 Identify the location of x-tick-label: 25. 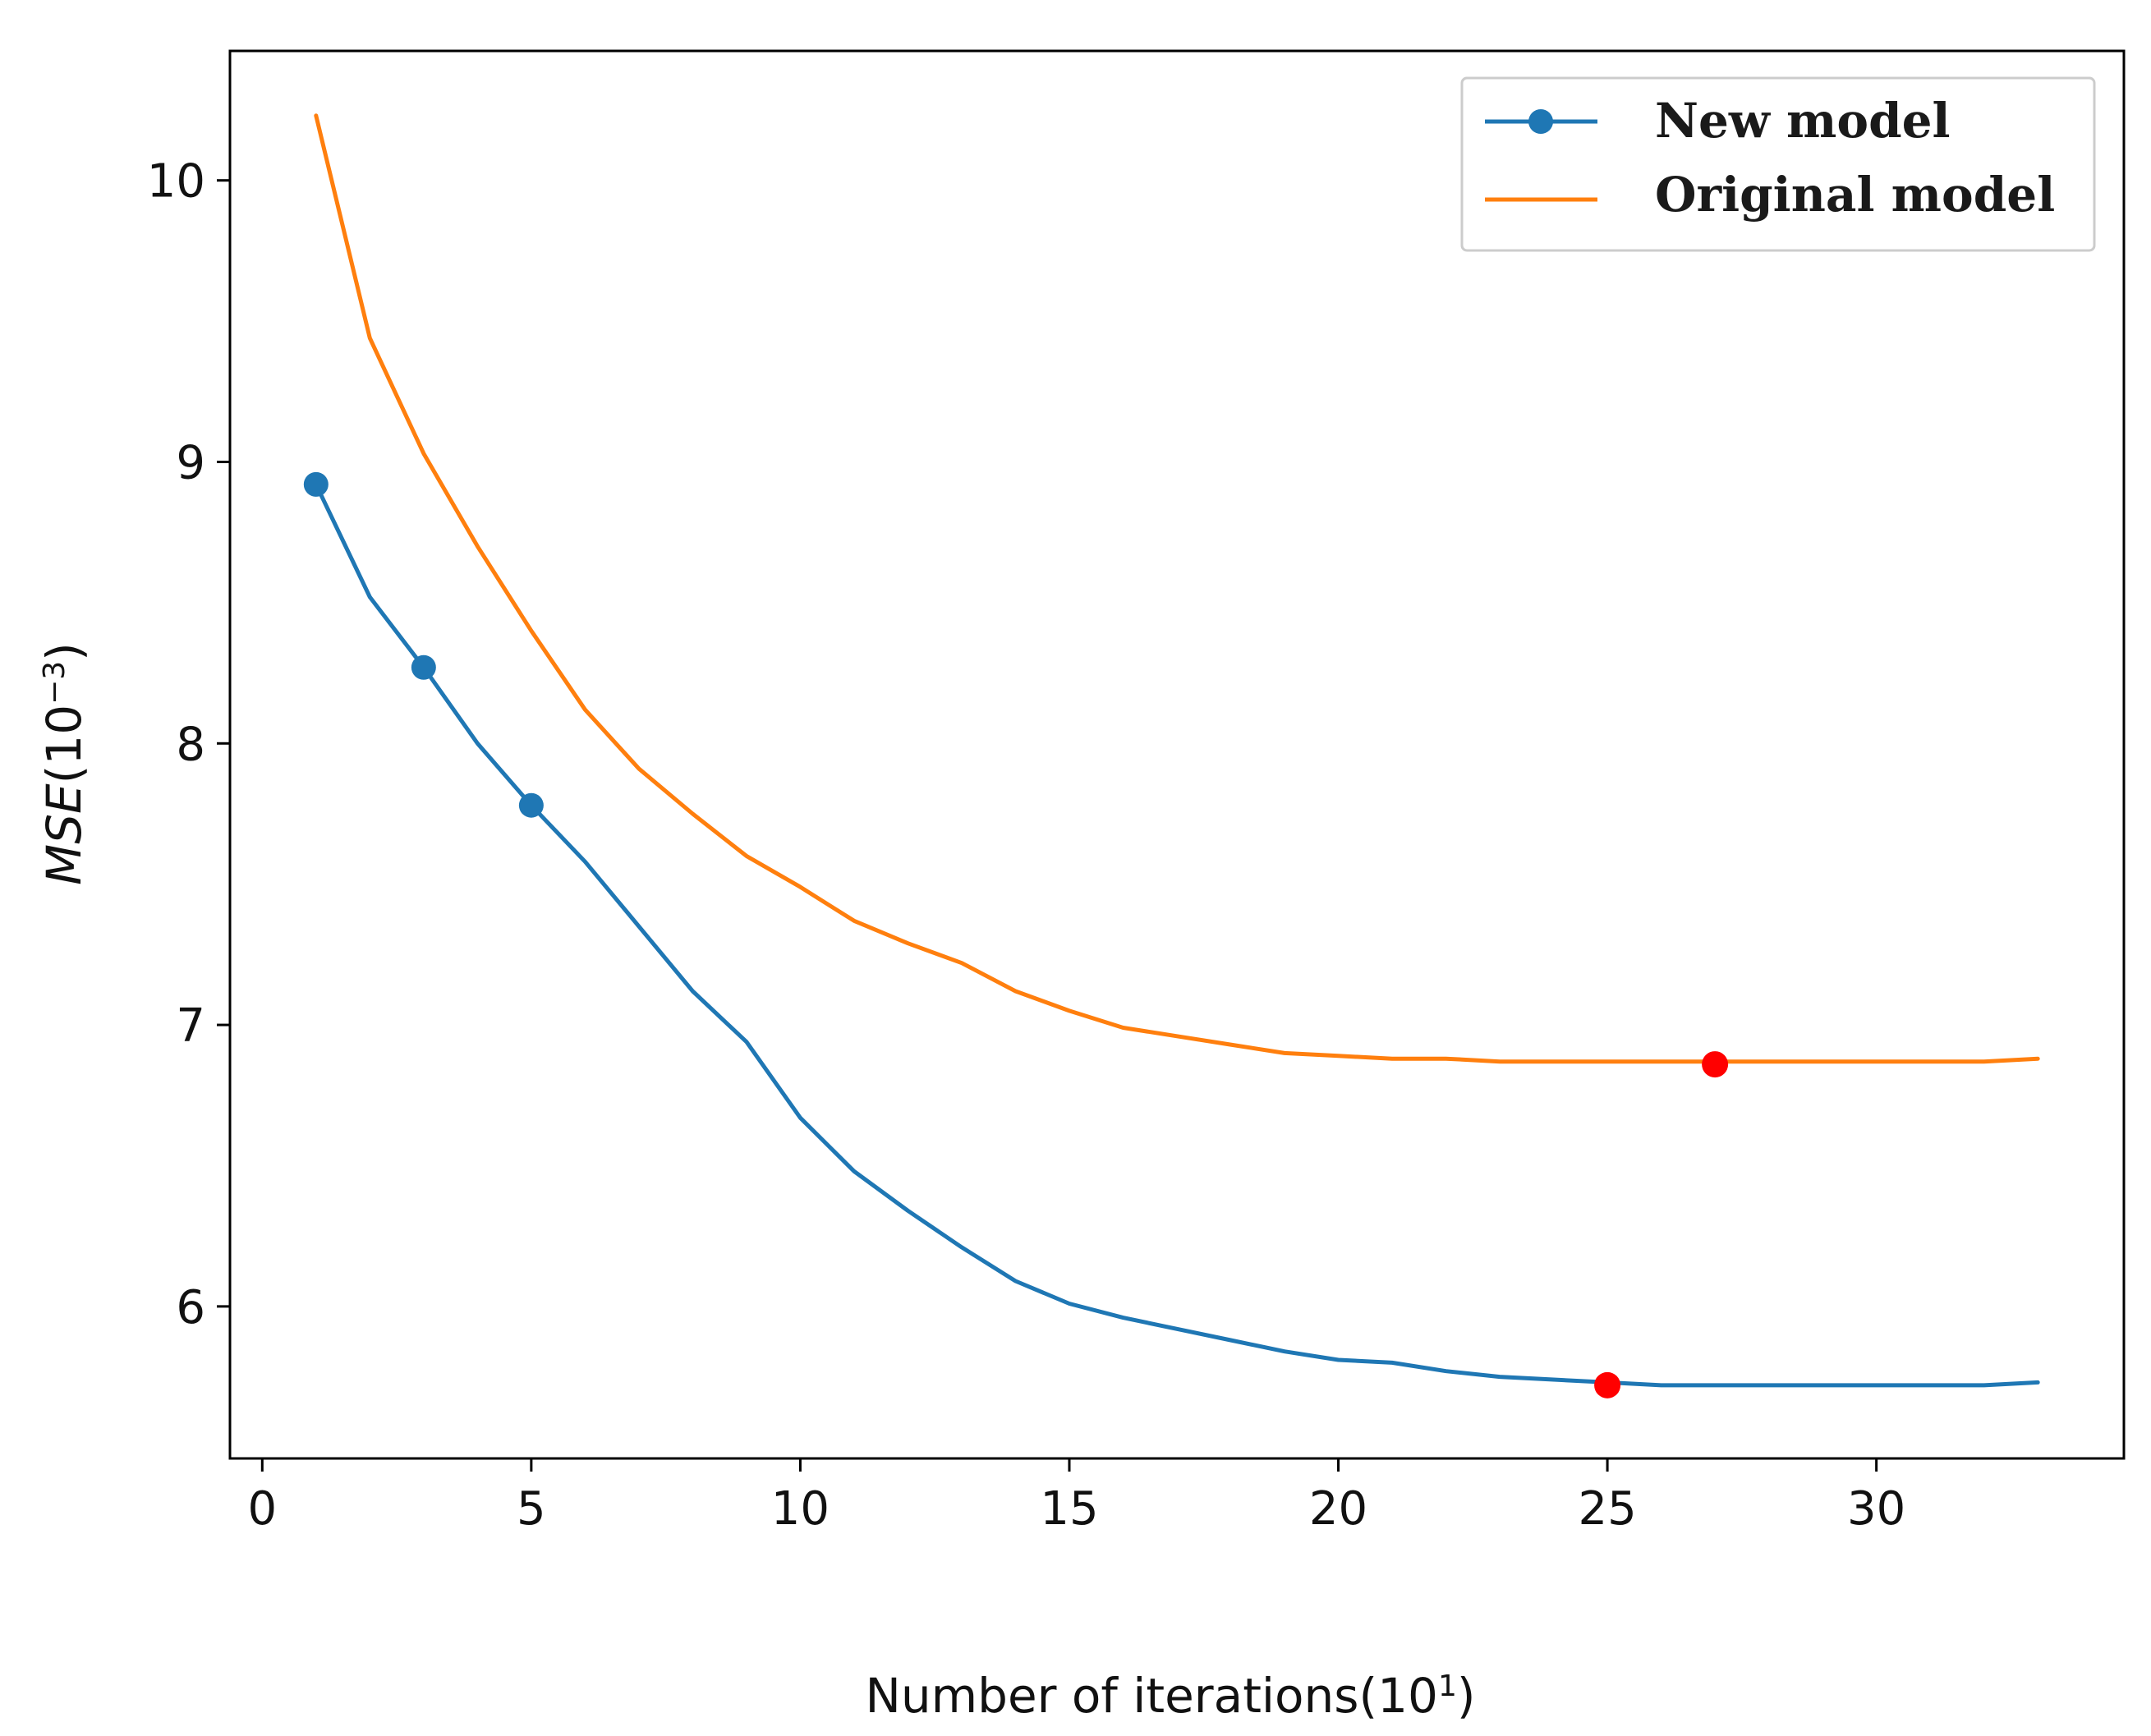
(1607, 1509).